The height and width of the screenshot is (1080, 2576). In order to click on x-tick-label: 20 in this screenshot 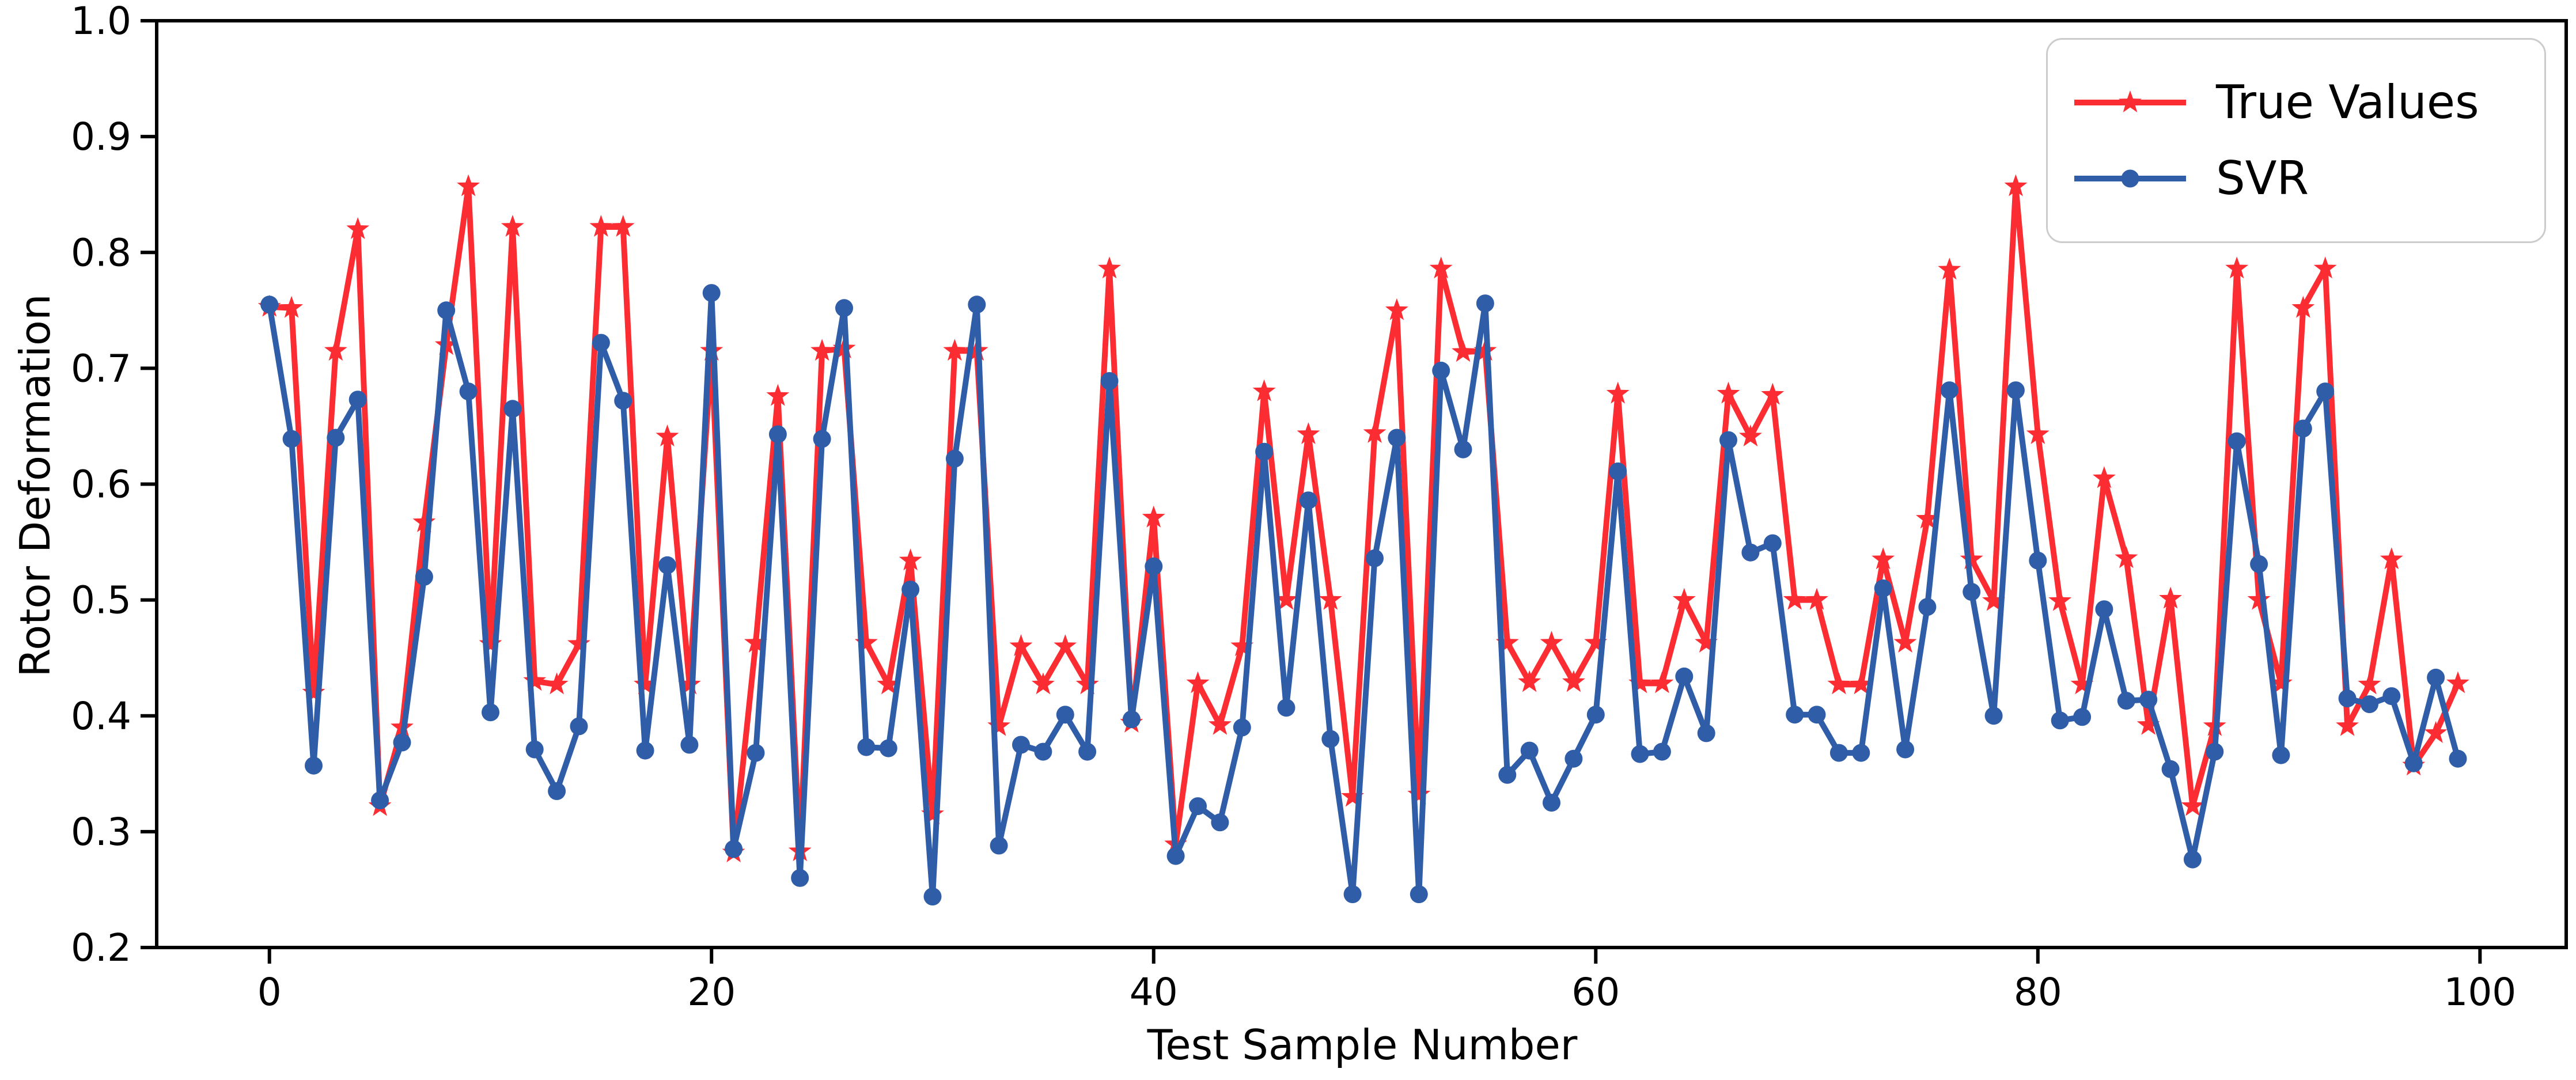, I will do `click(711, 992)`.